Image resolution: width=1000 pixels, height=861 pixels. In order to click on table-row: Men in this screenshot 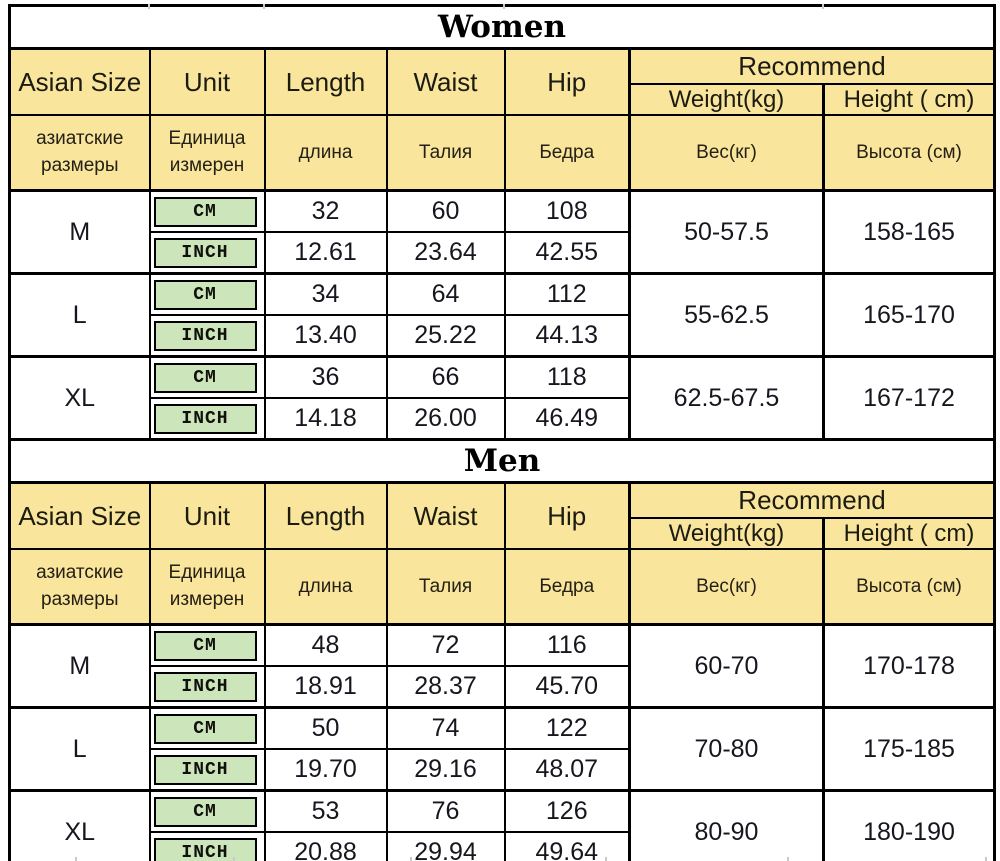, I will do `click(502, 461)`.